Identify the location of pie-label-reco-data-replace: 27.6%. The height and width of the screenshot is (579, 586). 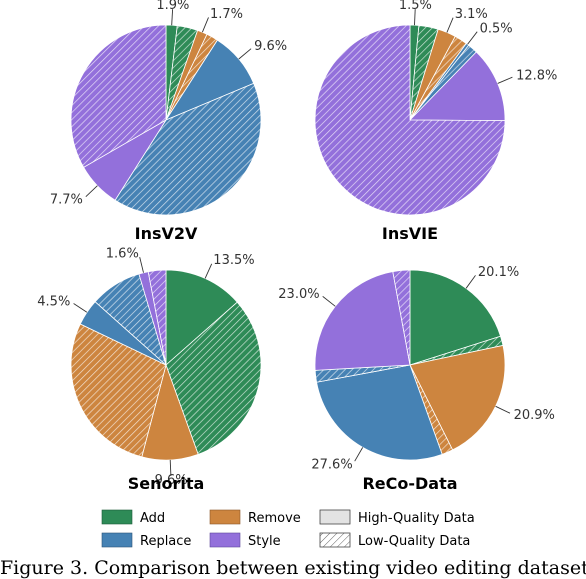
(331, 465).